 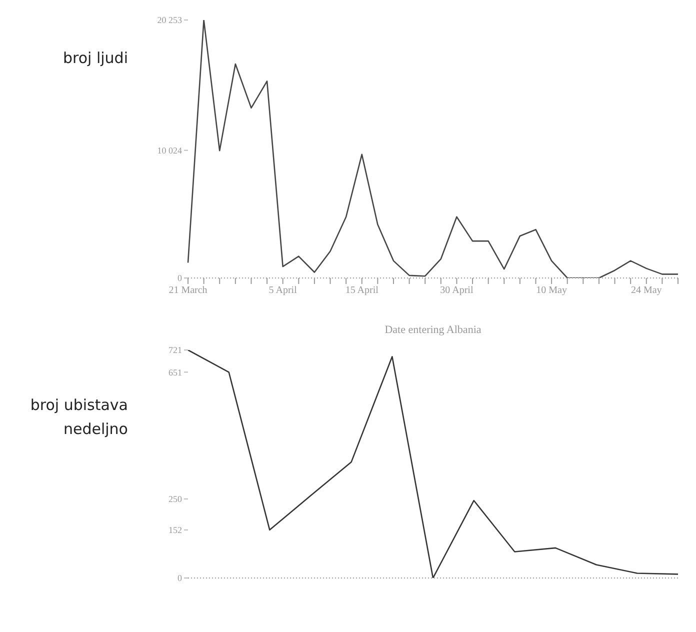 What do you see at coordinates (169, 151) in the screenshot?
I see `y-tick-label: 10 024` at bounding box center [169, 151].